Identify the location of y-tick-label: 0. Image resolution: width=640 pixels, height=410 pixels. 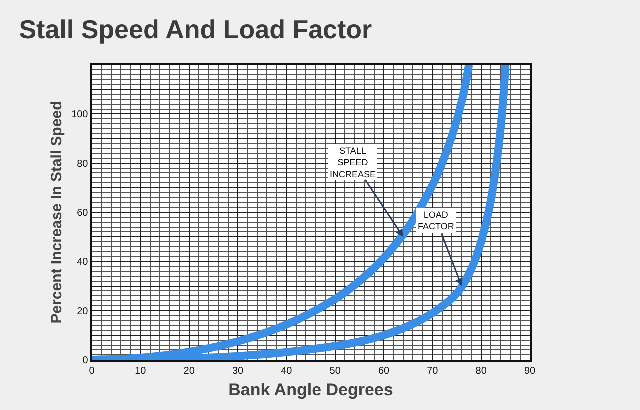
(85, 361).